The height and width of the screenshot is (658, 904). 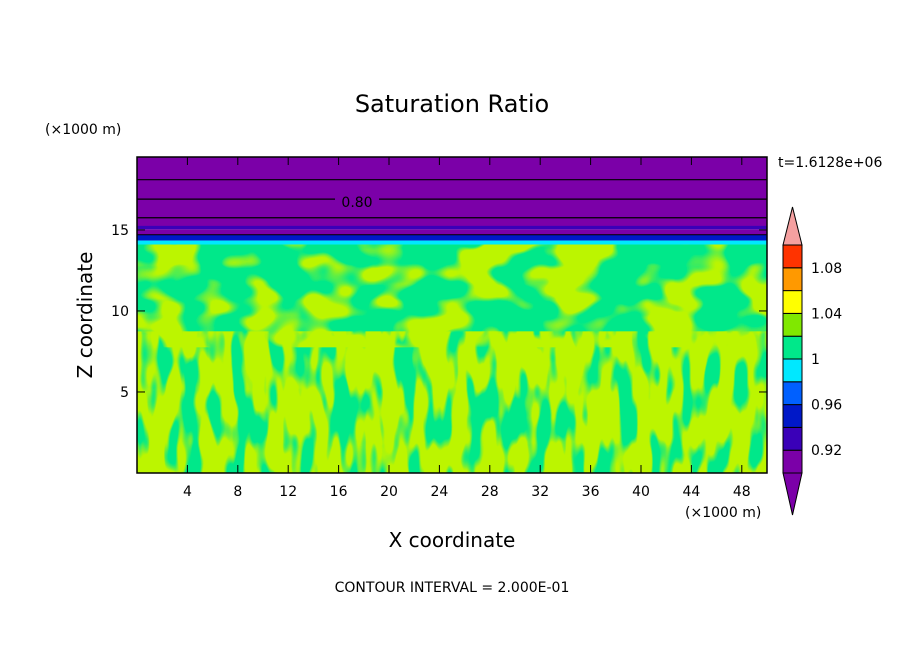 What do you see at coordinates (124, 393) in the screenshot?
I see `y-tick-label: 5` at bounding box center [124, 393].